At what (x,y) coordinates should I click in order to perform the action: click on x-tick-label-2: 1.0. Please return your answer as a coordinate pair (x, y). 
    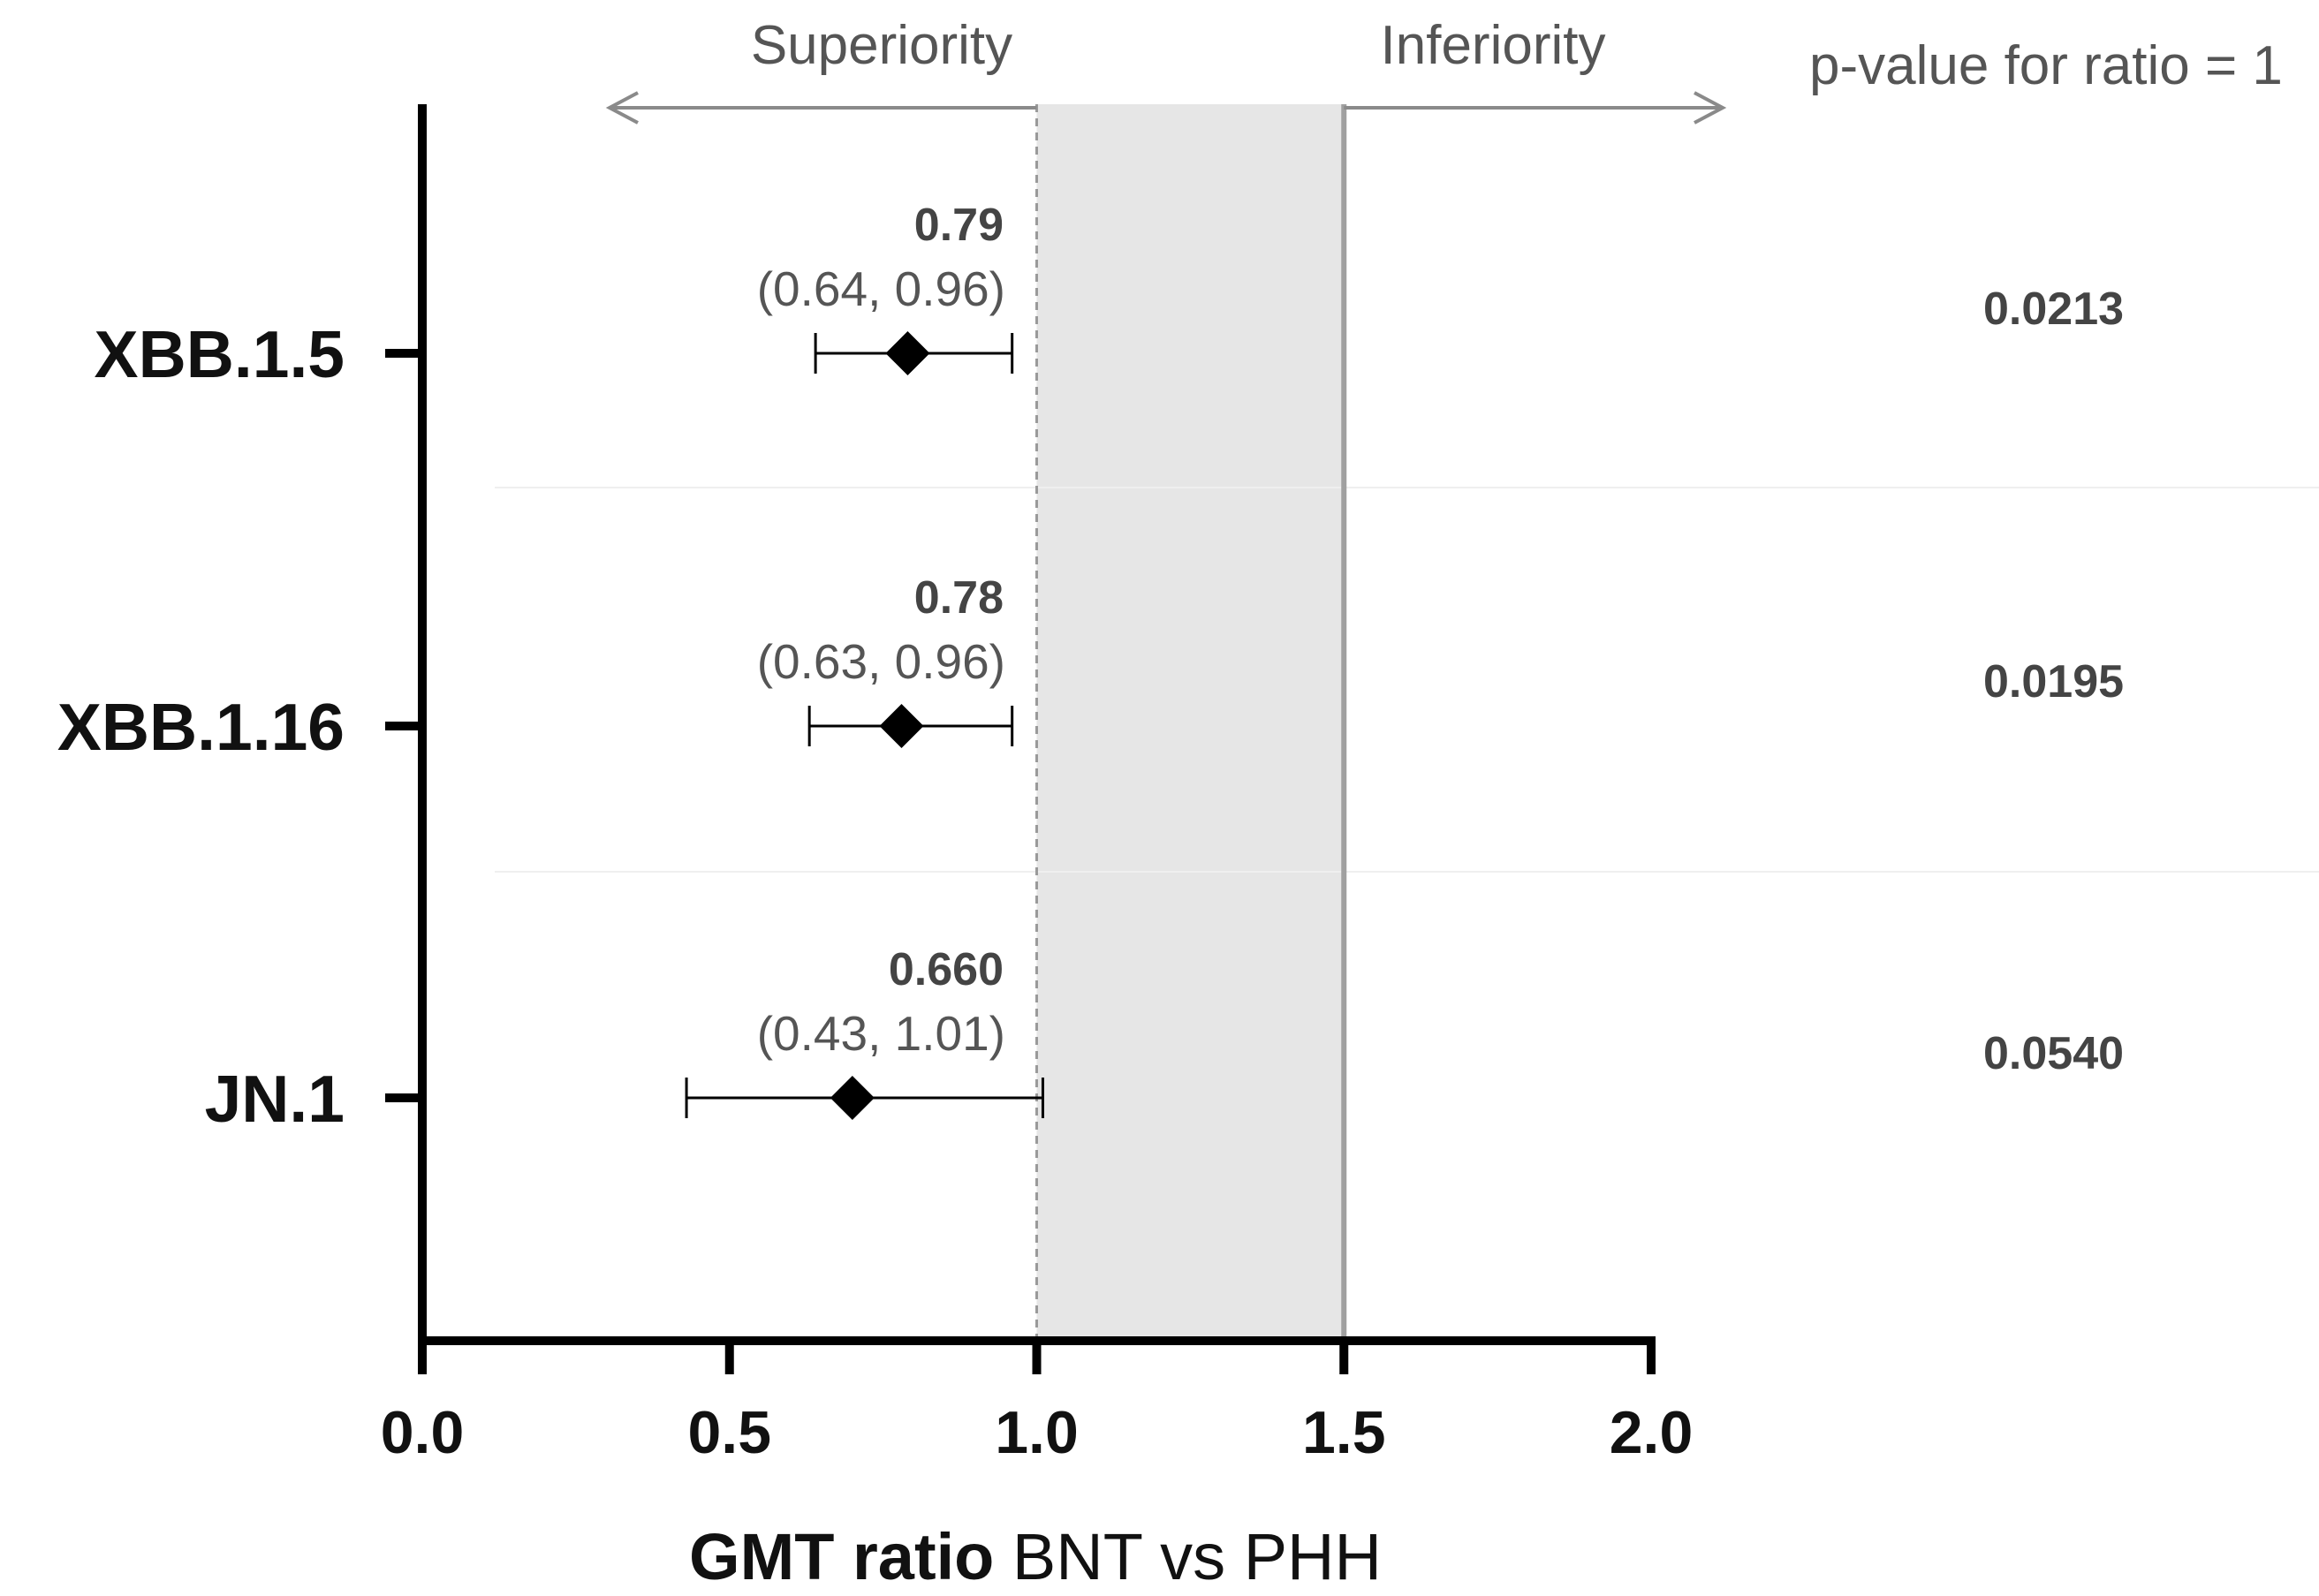
    Looking at the image, I should click on (1037, 1432).